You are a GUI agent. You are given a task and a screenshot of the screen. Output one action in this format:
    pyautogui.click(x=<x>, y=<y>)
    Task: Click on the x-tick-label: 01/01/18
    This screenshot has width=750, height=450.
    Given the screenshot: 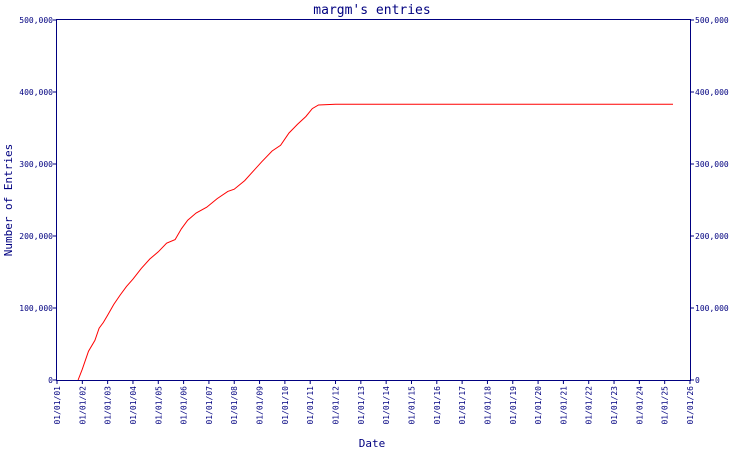 What is the action you would take?
    pyautogui.click(x=487, y=405)
    